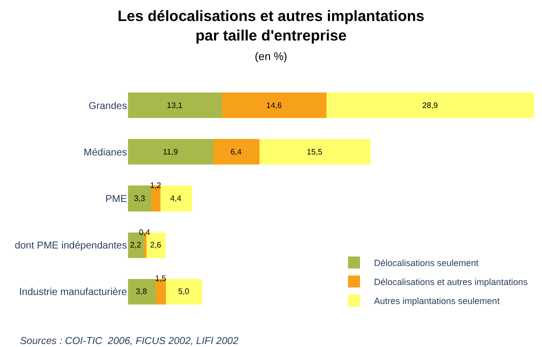 The width and height of the screenshot is (542, 347). I want to click on data-label: 5,0, so click(184, 291).